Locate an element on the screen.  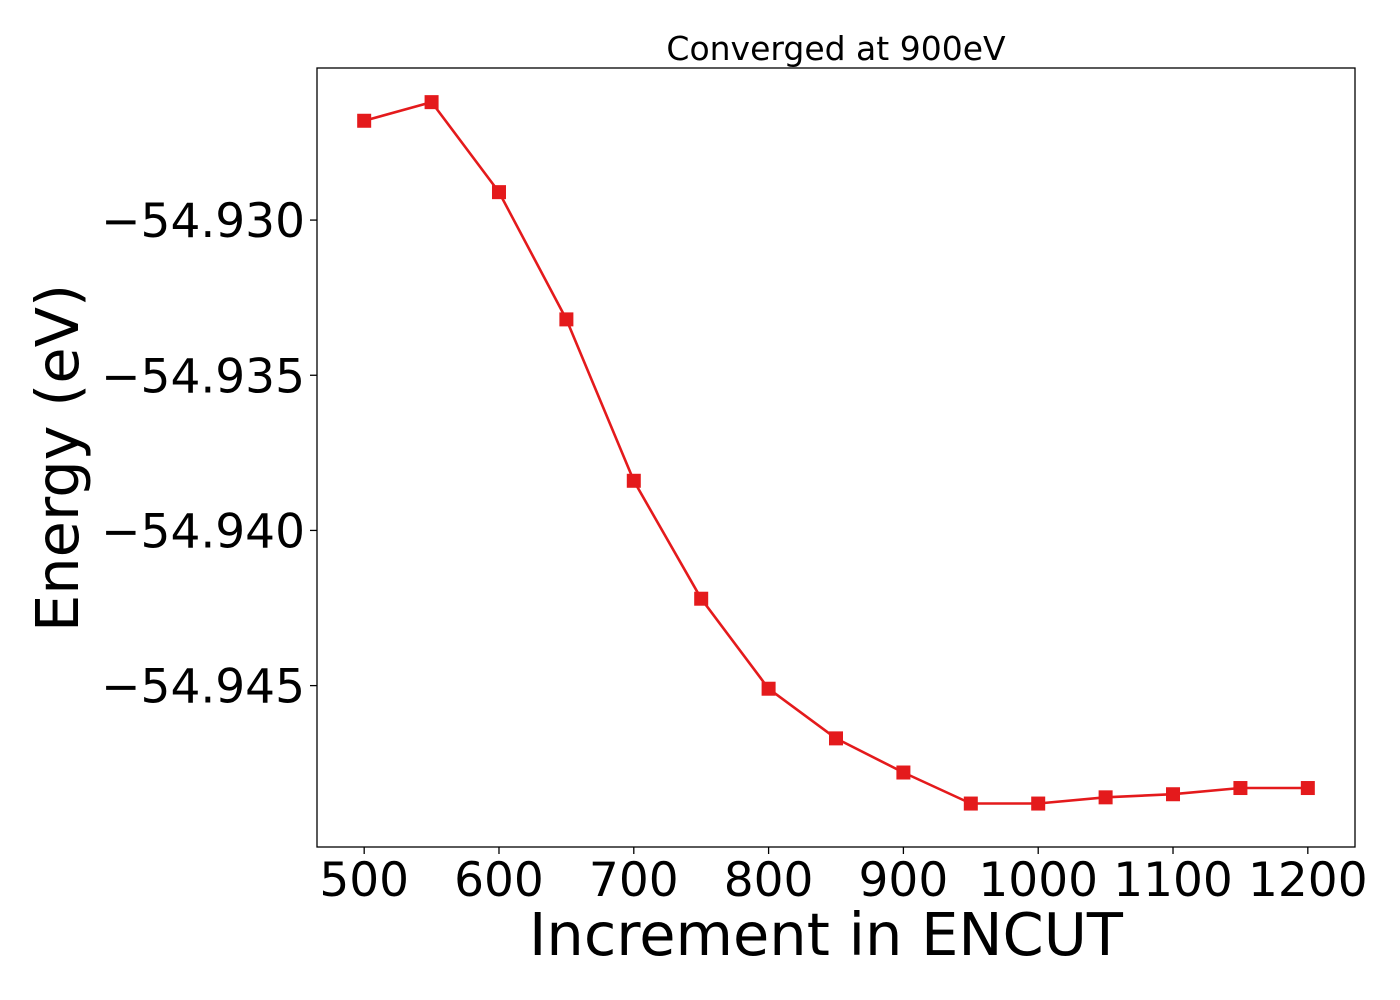
x-axis-ticks: 500 600 700 800 900 1000 1100 1200 is located at coordinates (843, 877).